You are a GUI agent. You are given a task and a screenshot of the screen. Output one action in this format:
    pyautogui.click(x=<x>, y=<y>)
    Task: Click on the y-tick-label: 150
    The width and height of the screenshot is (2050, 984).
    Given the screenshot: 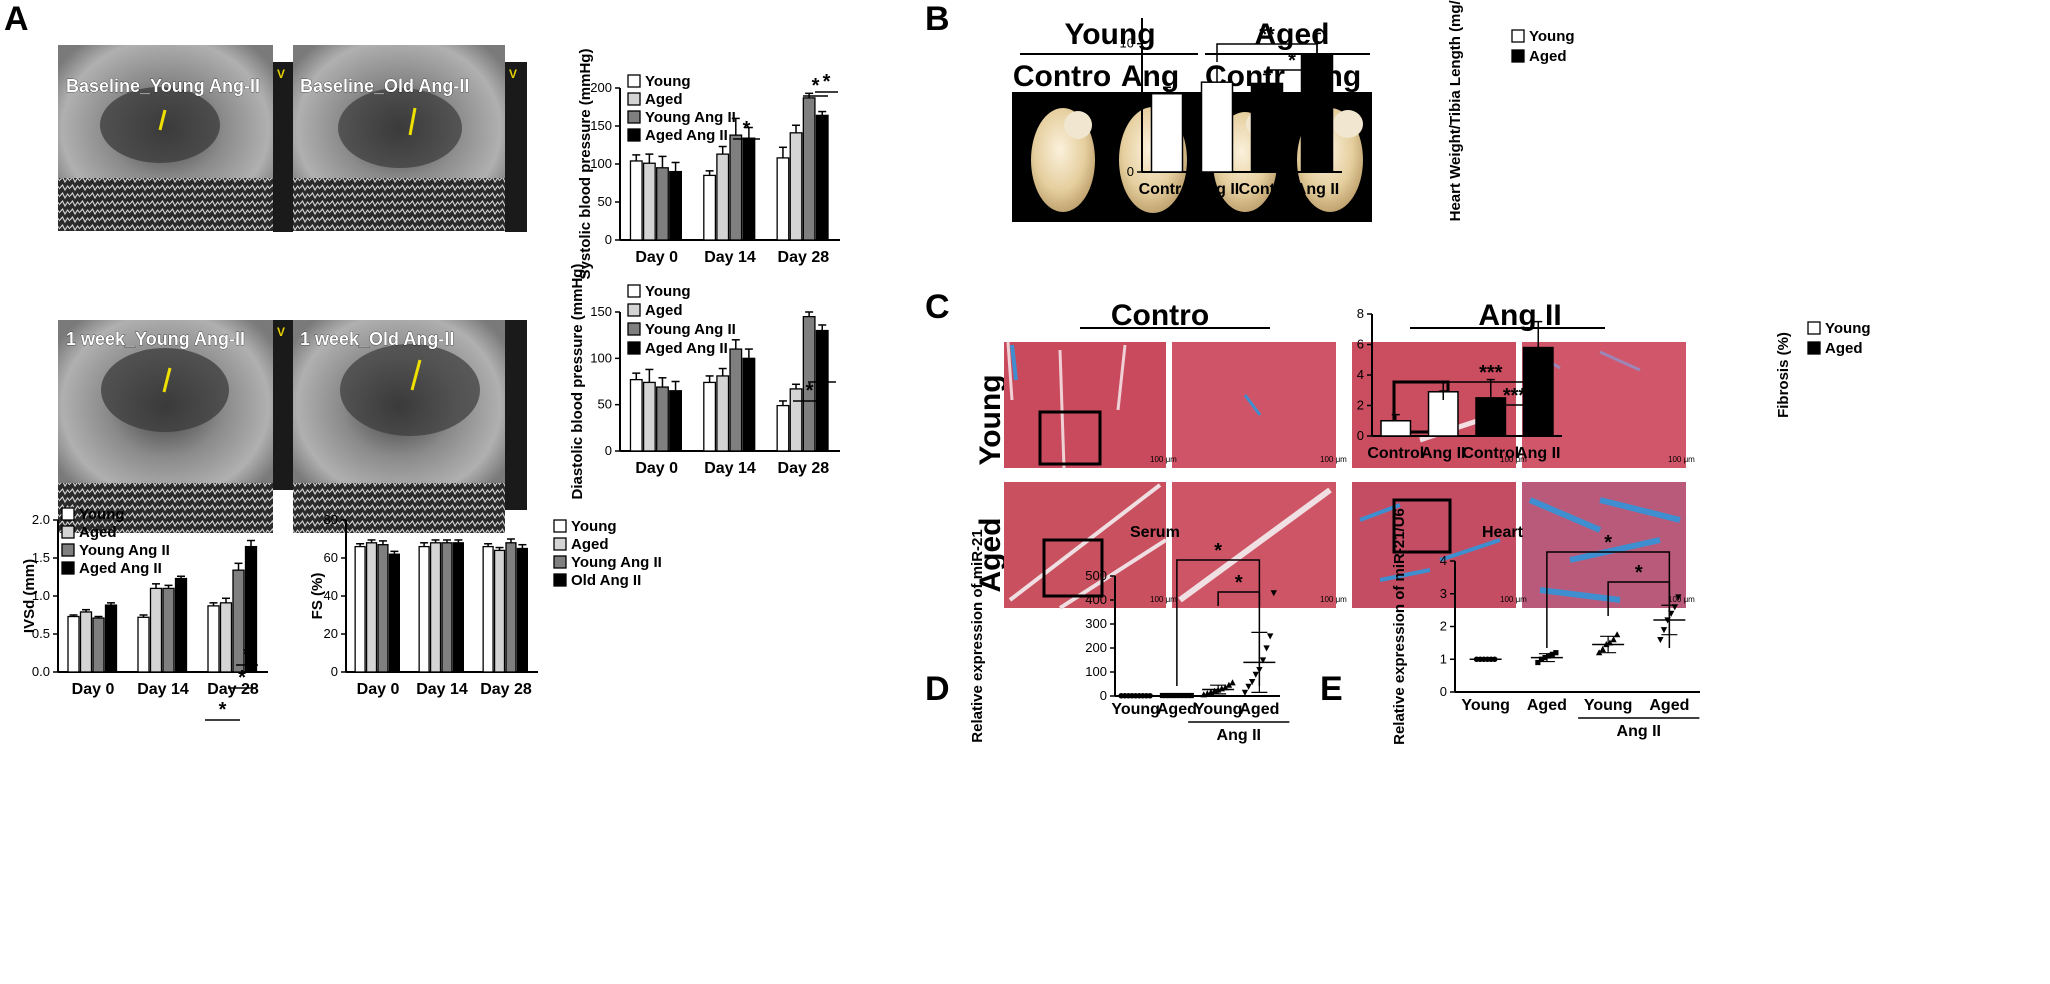 What is the action you would take?
    pyautogui.click(x=601, y=125)
    